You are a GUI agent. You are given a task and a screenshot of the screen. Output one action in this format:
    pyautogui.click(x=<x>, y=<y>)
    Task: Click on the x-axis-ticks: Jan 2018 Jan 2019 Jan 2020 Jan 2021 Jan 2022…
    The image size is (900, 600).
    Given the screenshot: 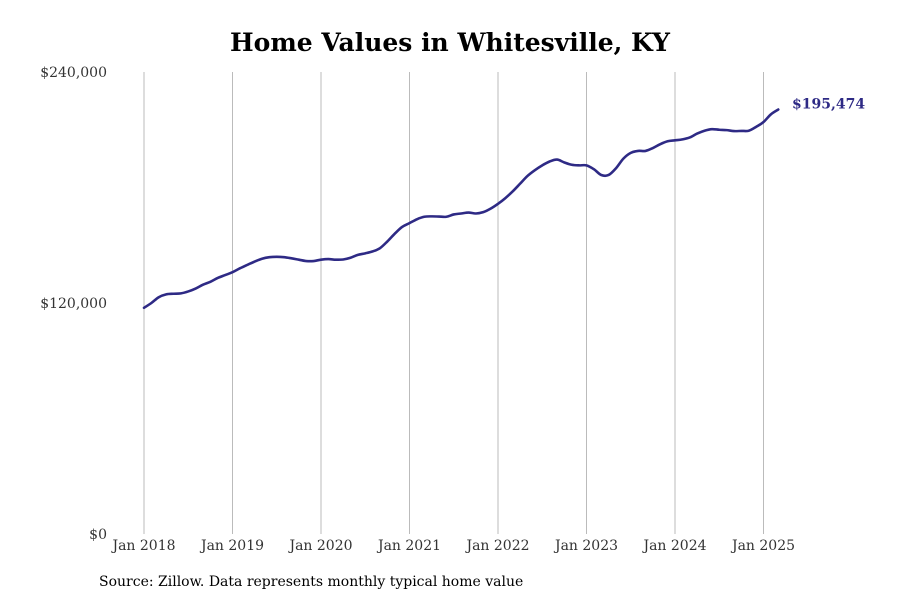 What is the action you would take?
    pyautogui.click(x=452, y=546)
    